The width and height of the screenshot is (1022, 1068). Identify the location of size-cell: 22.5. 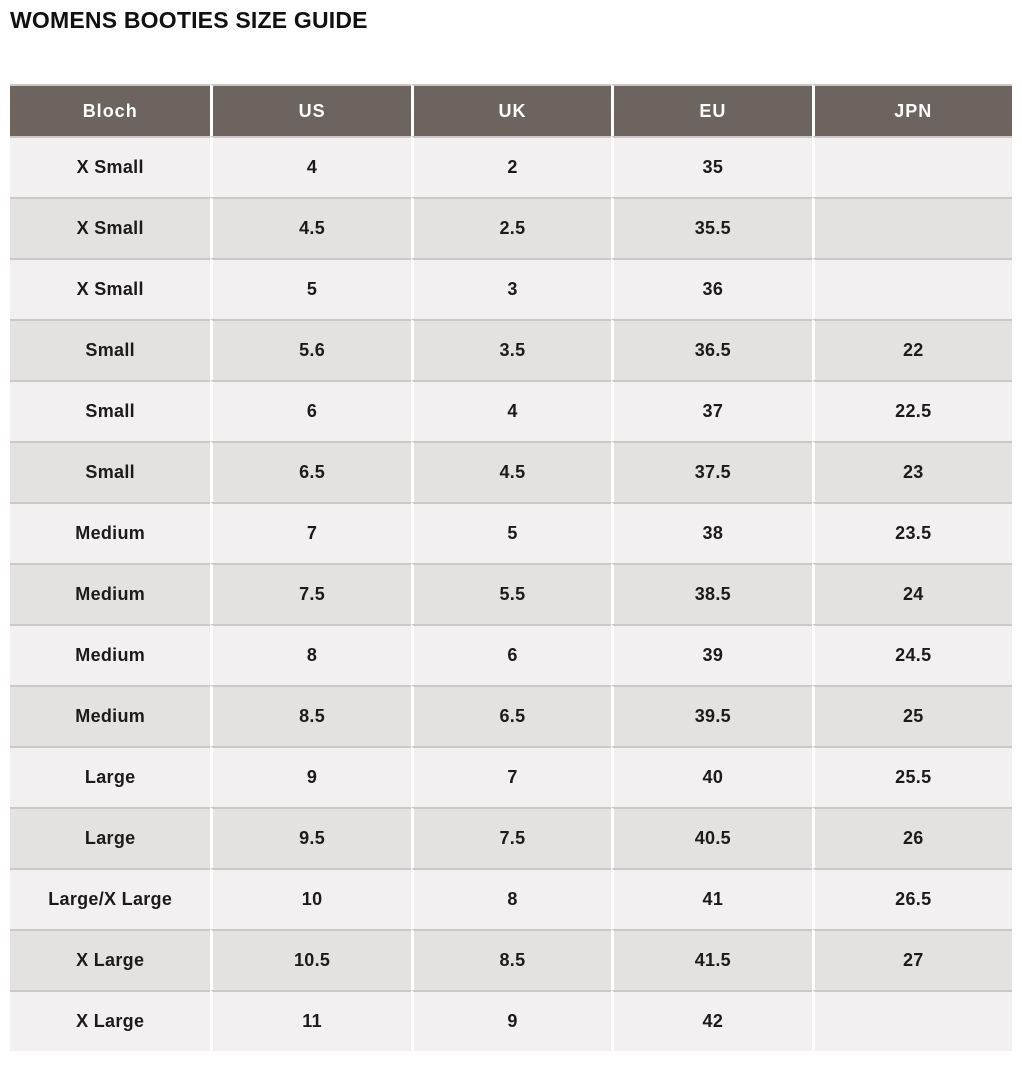
(911, 410).